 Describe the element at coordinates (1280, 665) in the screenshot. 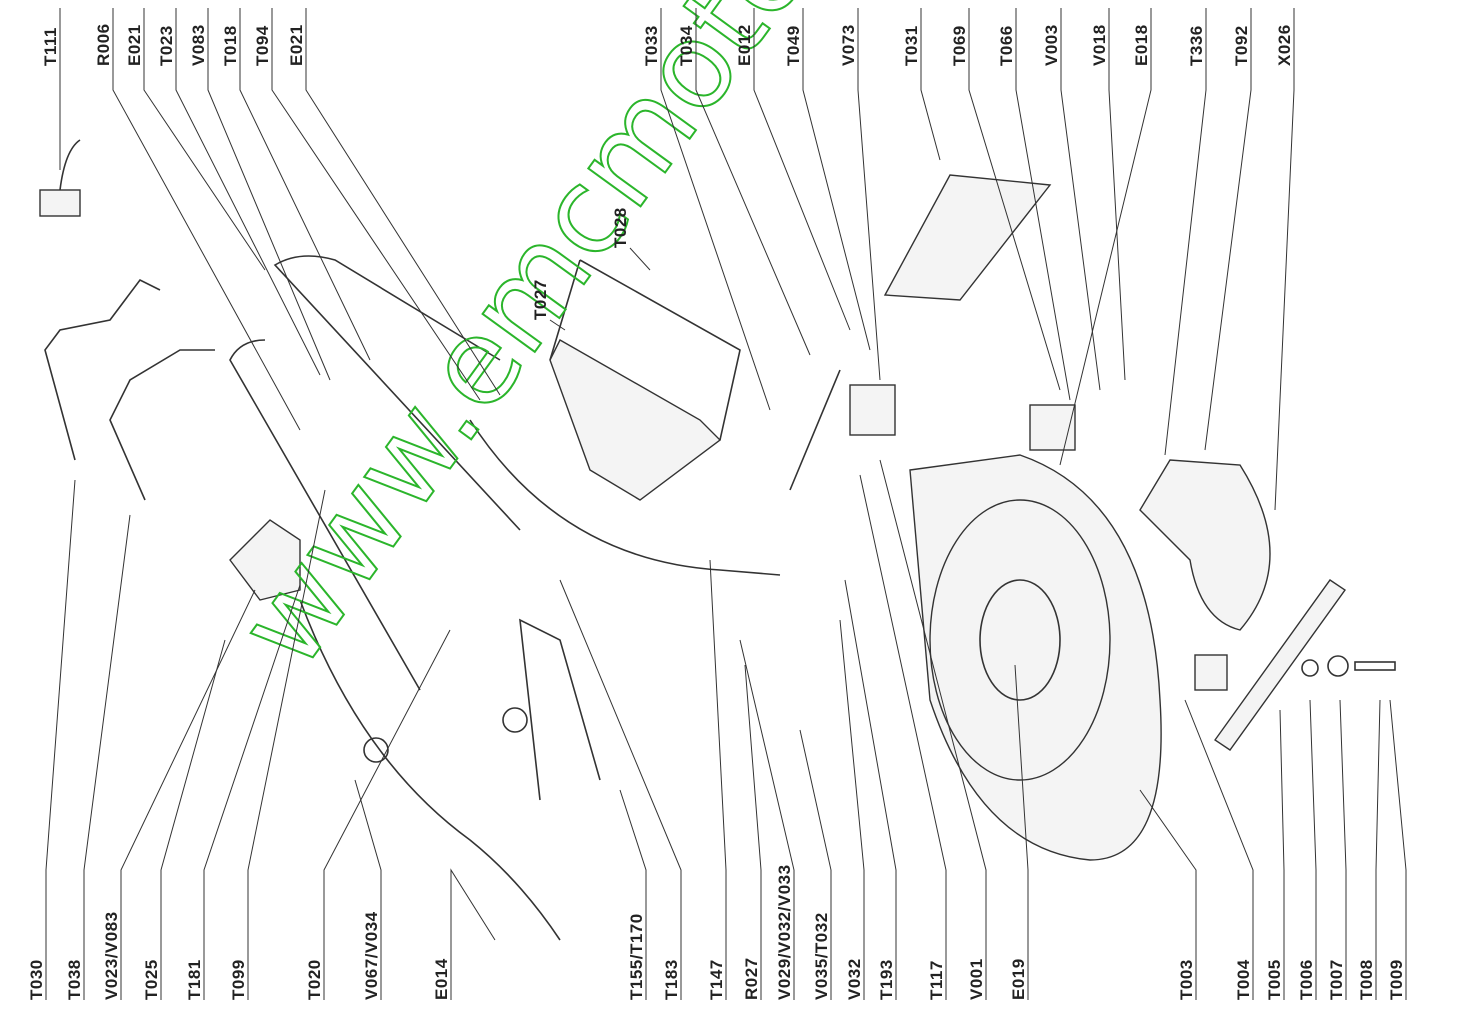

I see `blade` at that location.